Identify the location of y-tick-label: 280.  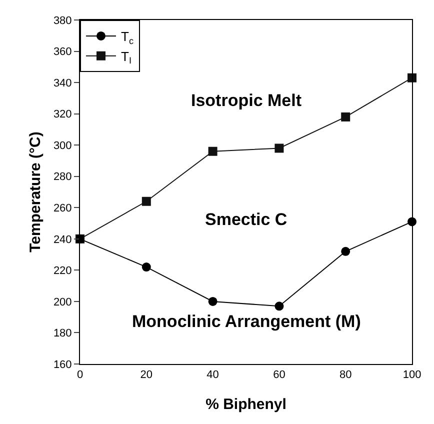
(62, 177).